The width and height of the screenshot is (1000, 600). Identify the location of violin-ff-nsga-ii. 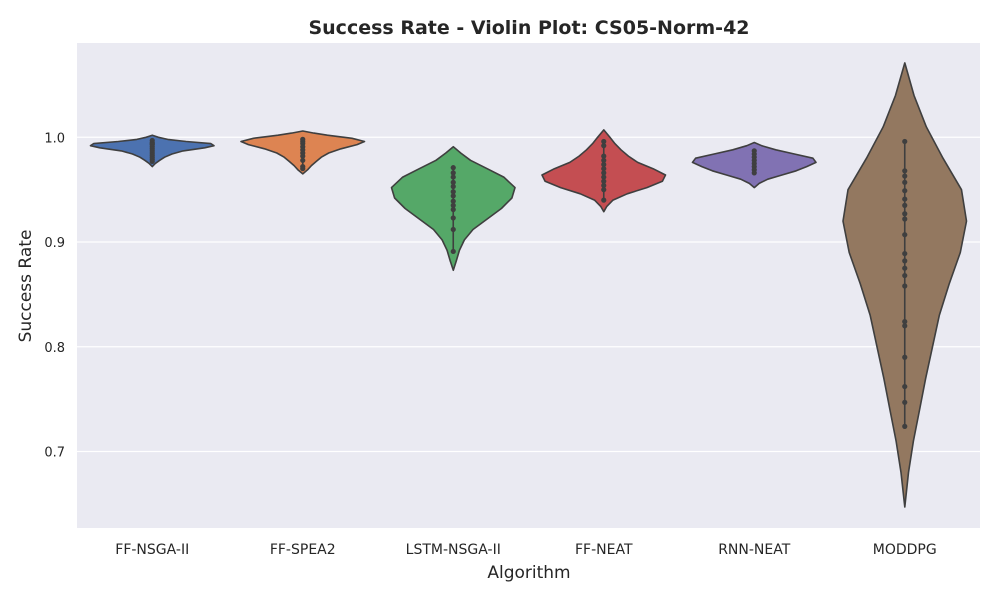
(152, 151).